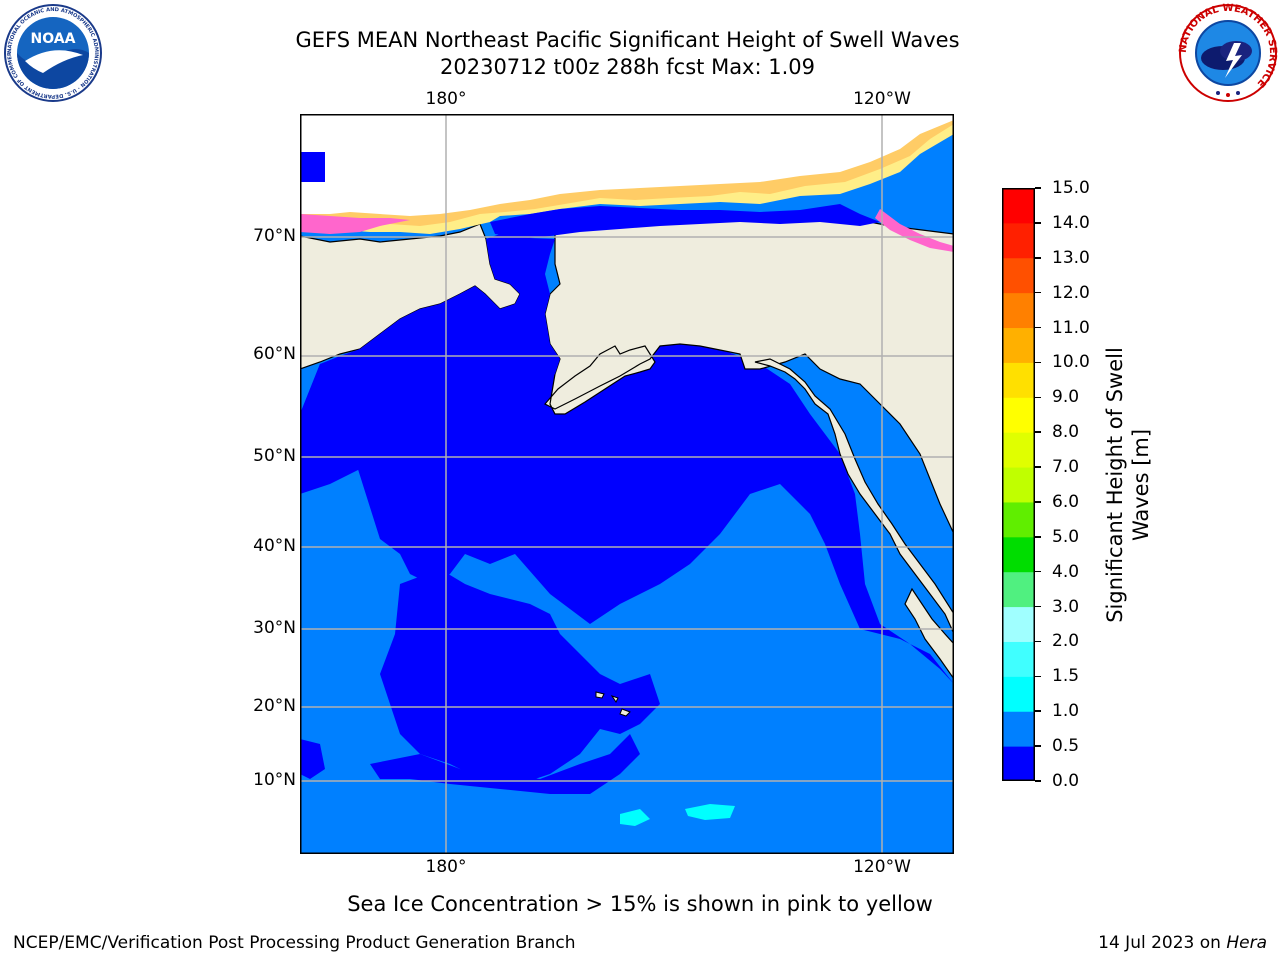 Image resolution: width=1280 pixels, height=960 pixels. What do you see at coordinates (274, 780) in the screenshot?
I see `lat-label: 10°N` at bounding box center [274, 780].